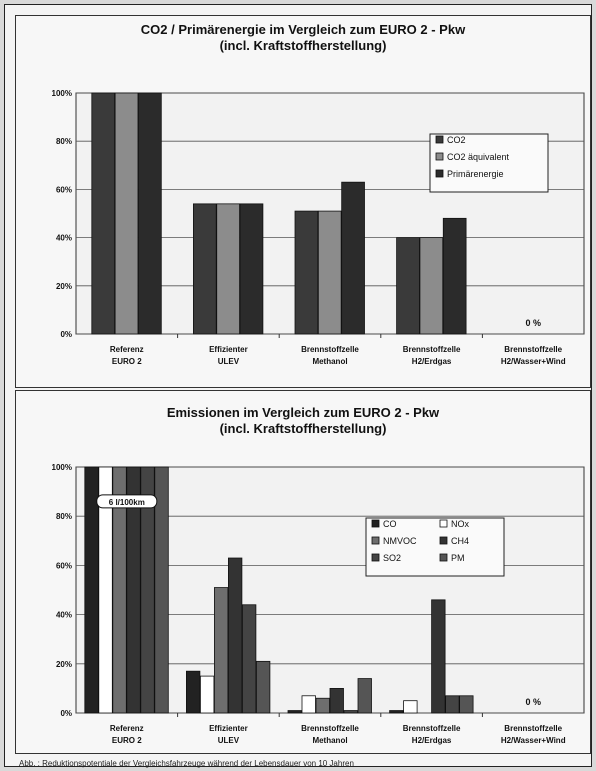  Describe the element at coordinates (392, 558) in the screenshot. I see `legend-label: SO2` at that location.